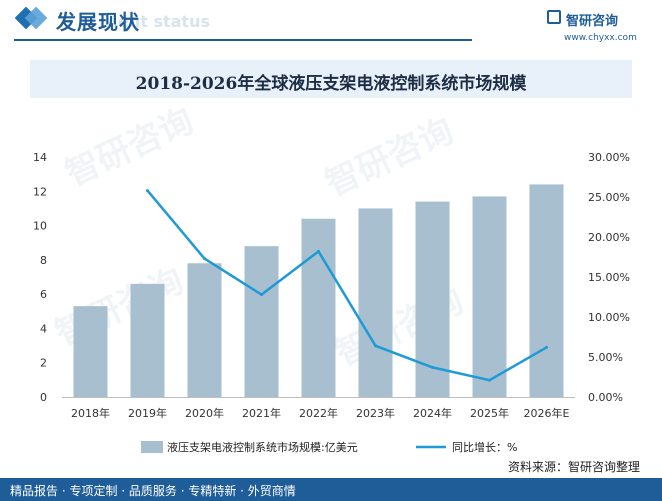 This screenshot has width=662, height=501. Describe the element at coordinates (43, 363) in the screenshot. I see `y-left-tick-label: 2` at that location.